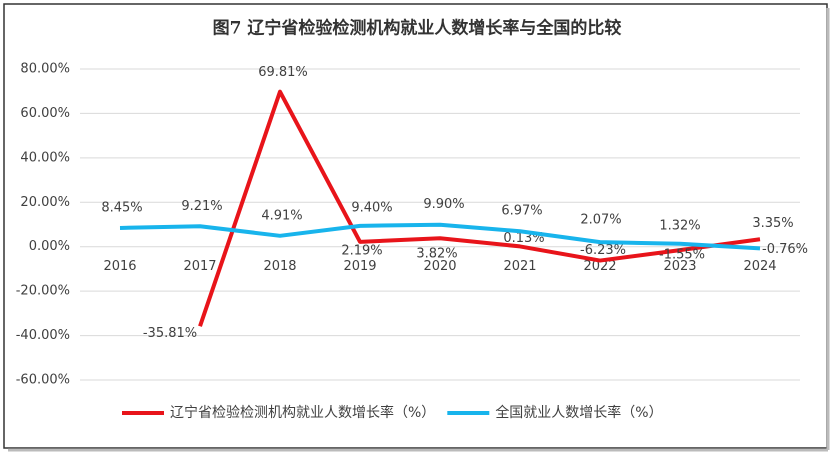 The image size is (835, 460). I want to click on y-tick-label: 60.00%, so click(45, 113).